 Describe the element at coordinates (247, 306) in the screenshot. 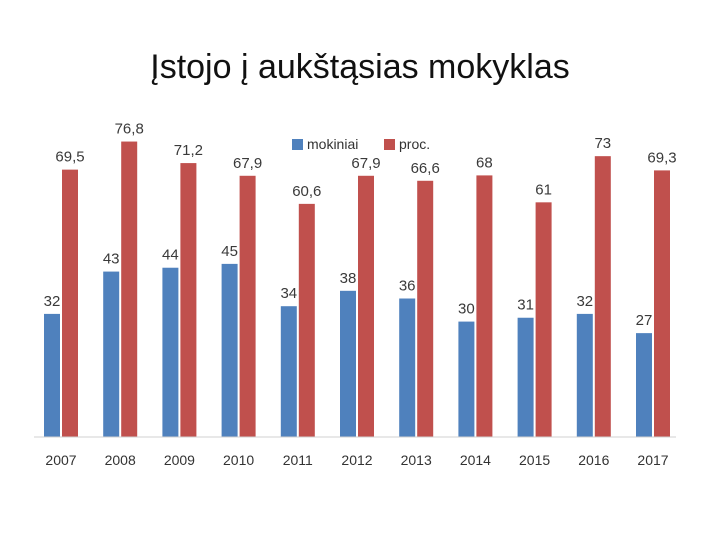

I see `bar-proc-2010` at that location.